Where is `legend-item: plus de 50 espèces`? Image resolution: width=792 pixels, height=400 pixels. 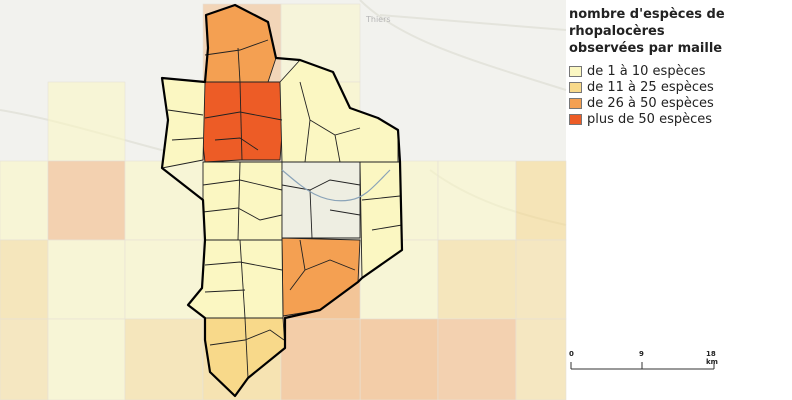 legend-item: plus de 50 espèces is located at coordinates (679, 119).